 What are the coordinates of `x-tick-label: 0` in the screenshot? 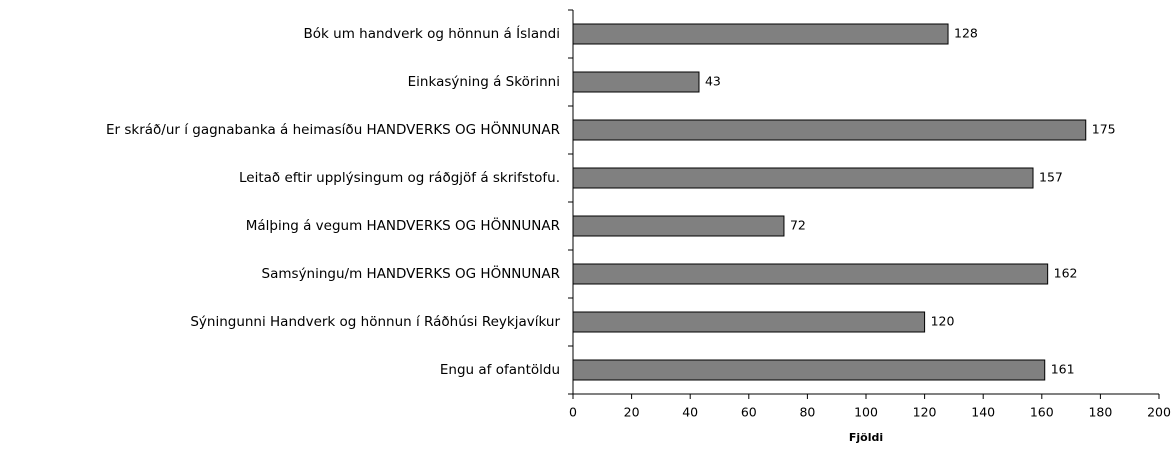 It's located at (573, 412).